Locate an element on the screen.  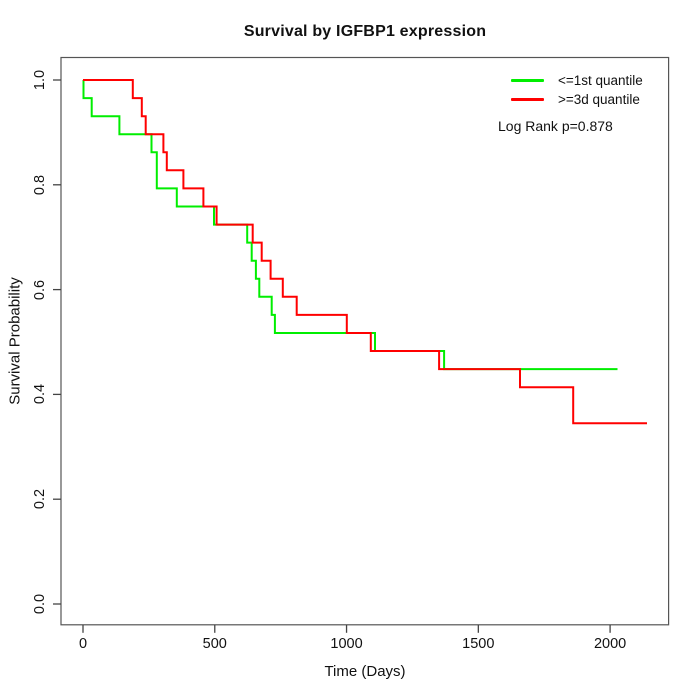
y-axis-label: Survival Probability is located at coordinates (15, 341).